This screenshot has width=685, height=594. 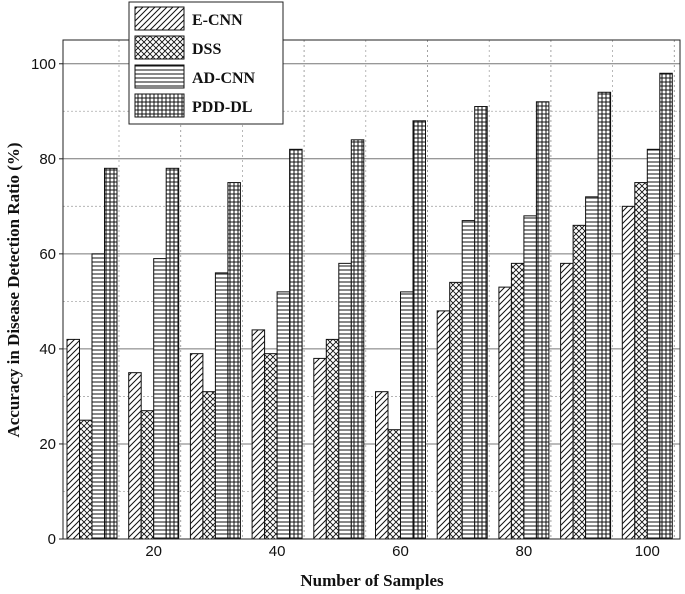 What do you see at coordinates (13, 289) in the screenshot?
I see `y-axis-title: Accuracy in Disease Detection Ratio (%)` at bounding box center [13, 289].